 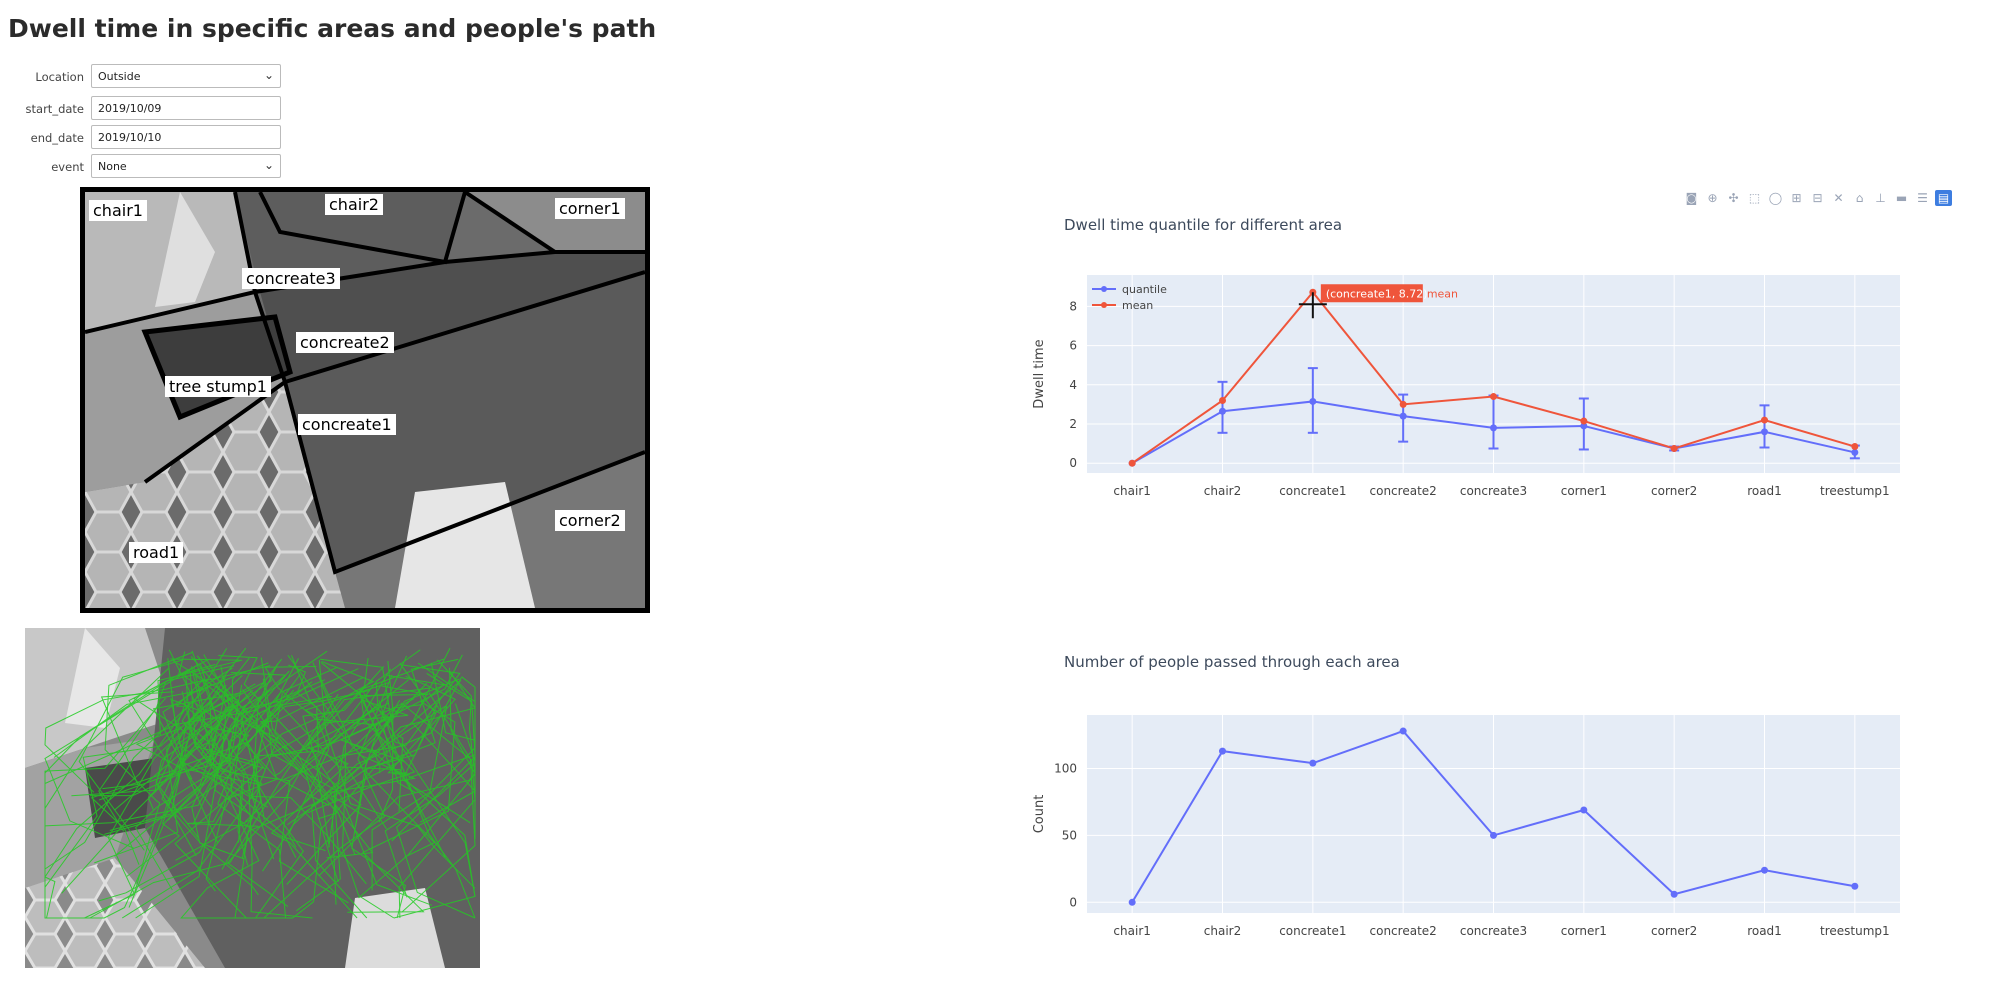 What do you see at coordinates (1922, 198) in the screenshot?
I see `closest-hover-icon: ☰` at bounding box center [1922, 198].